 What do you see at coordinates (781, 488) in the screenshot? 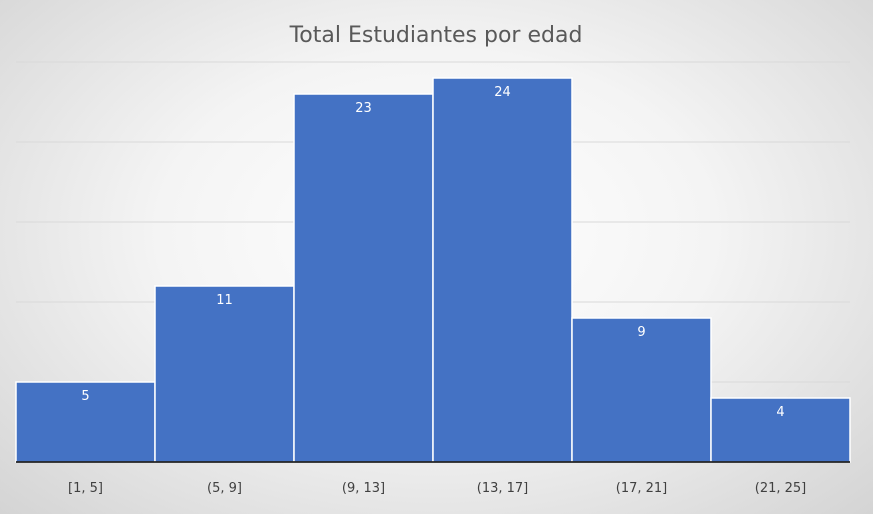
I see `x-tick-label: (21, 25]` at bounding box center [781, 488].